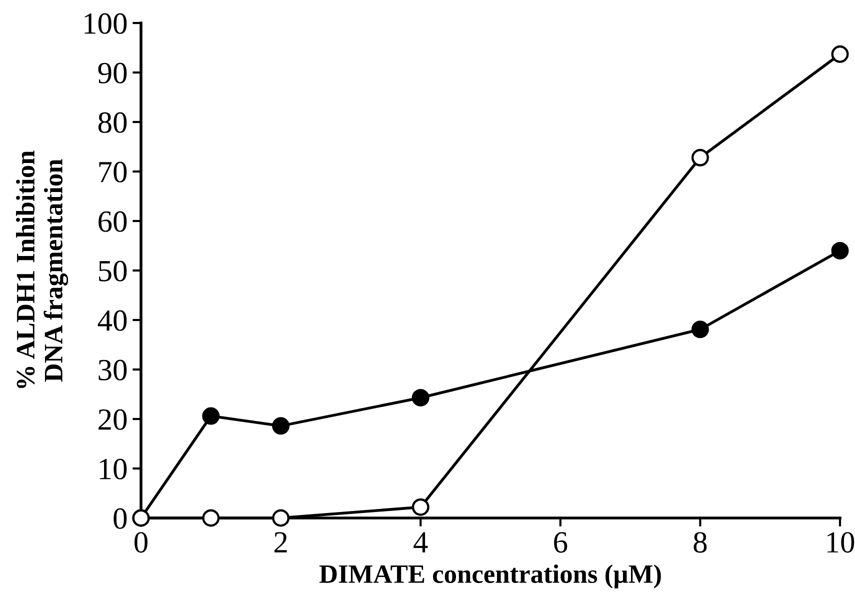 The image size is (855, 592). Describe the element at coordinates (700, 542) in the screenshot. I see `x-tick-label: 8` at that location.